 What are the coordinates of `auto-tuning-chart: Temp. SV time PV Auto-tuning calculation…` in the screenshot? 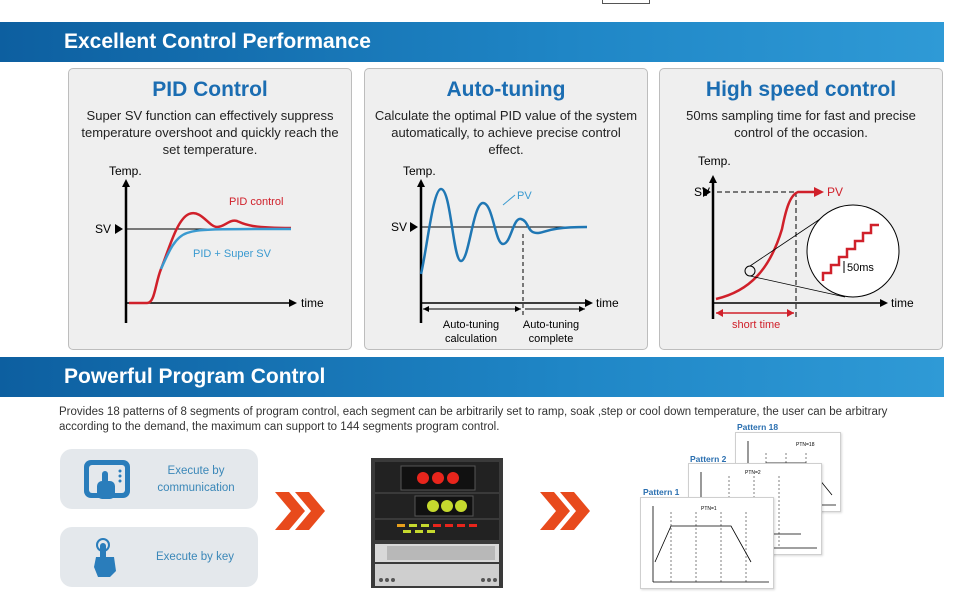 It's located at (505, 254).